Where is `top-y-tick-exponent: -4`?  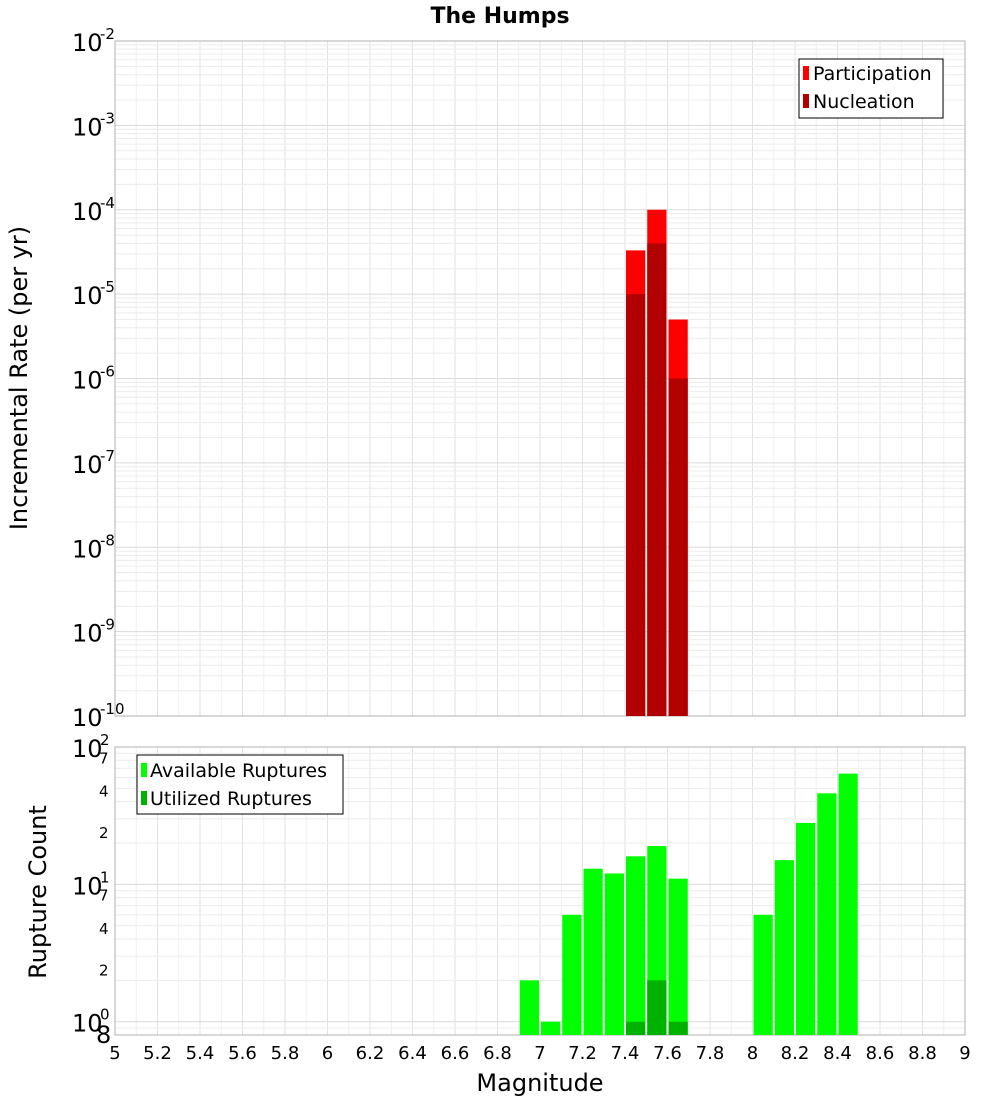
top-y-tick-exponent: -4 is located at coordinates (107, 203).